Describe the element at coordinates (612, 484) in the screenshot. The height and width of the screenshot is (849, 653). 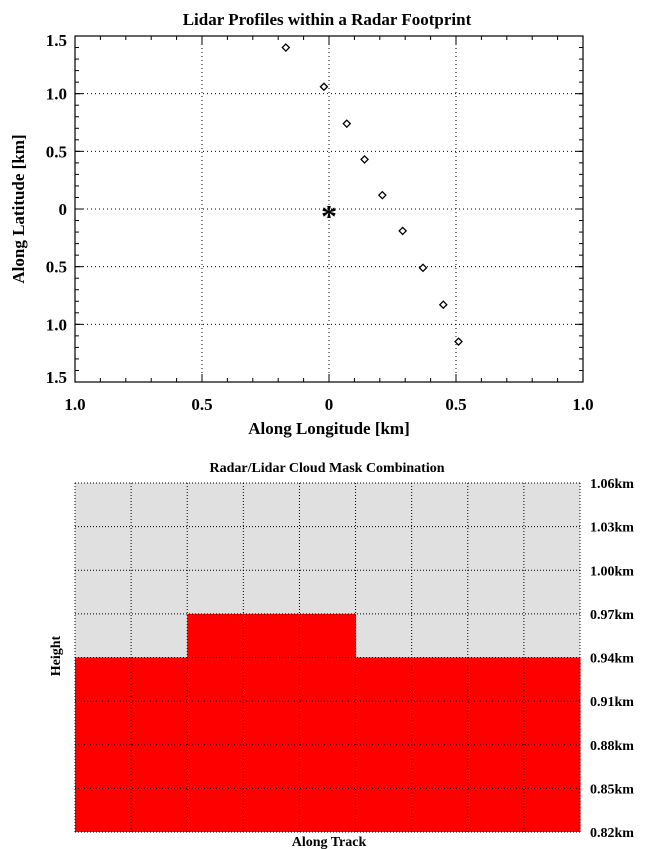
I see `chart2-y-tick-label: 1.06km` at that location.